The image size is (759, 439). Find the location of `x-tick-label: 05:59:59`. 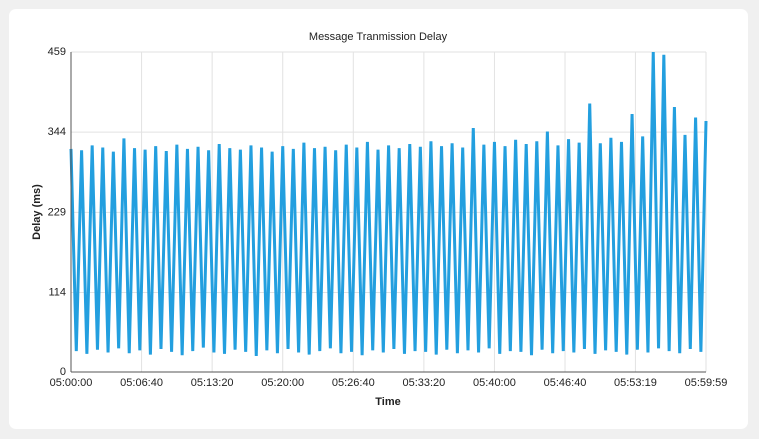

x-tick-label: 05:59:59 is located at coordinates (706, 383).